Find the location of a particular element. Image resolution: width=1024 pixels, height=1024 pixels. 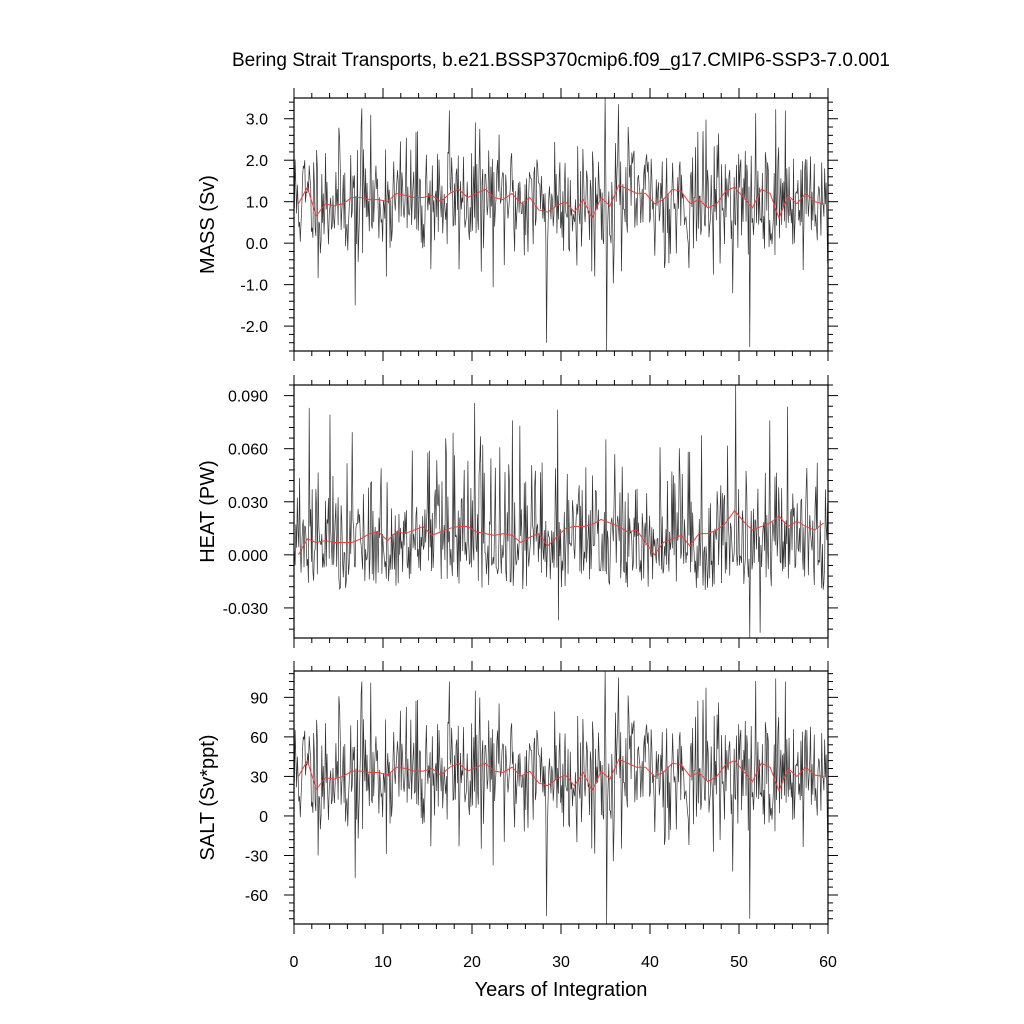

y-tick-label: 0.060 is located at coordinates (248, 450).